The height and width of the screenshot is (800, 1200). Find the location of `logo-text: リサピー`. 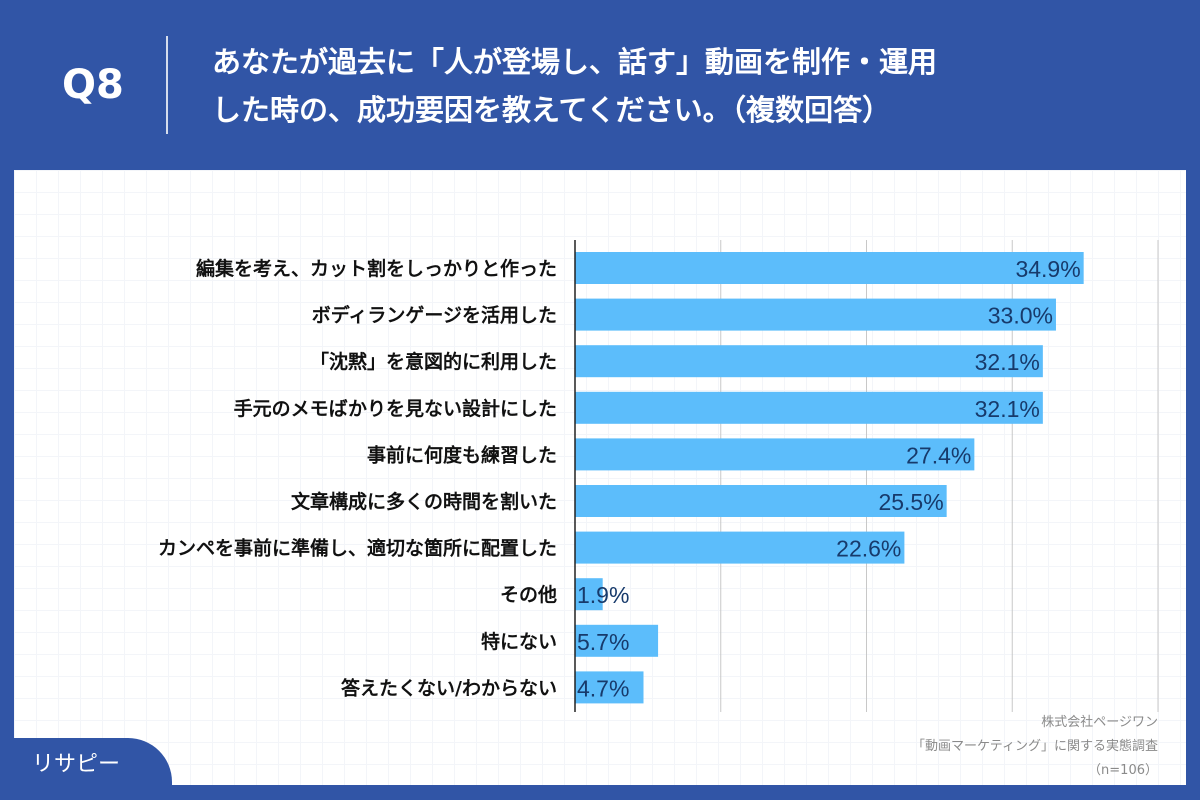

logo-text: リサピー is located at coordinates (76, 764).